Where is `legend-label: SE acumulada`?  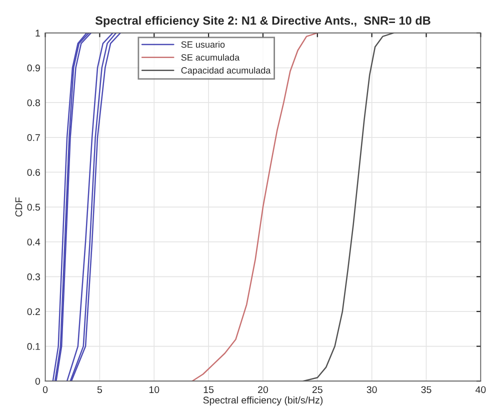
legend-label: SE acumulada is located at coordinates (210, 57).